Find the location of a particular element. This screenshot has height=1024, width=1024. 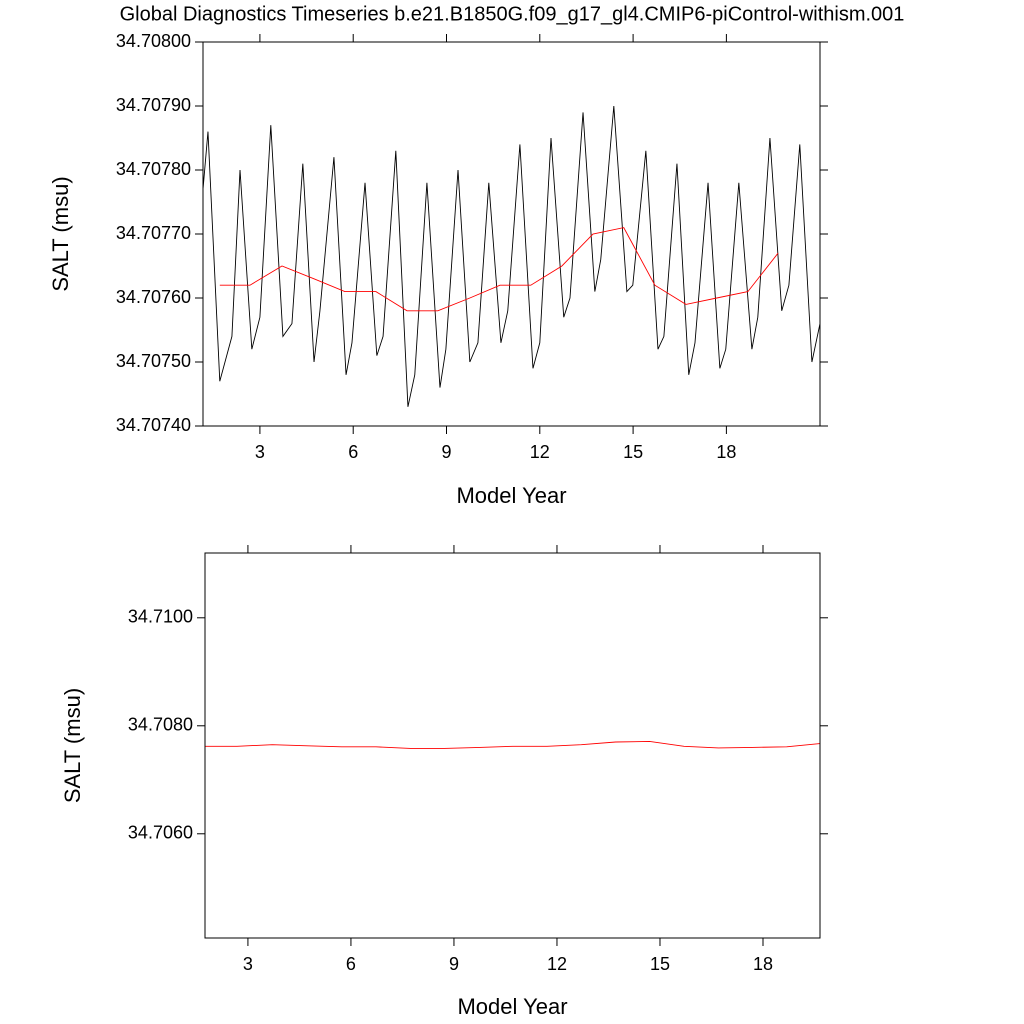

y-tick-label: 34.7100 is located at coordinates (160, 617).